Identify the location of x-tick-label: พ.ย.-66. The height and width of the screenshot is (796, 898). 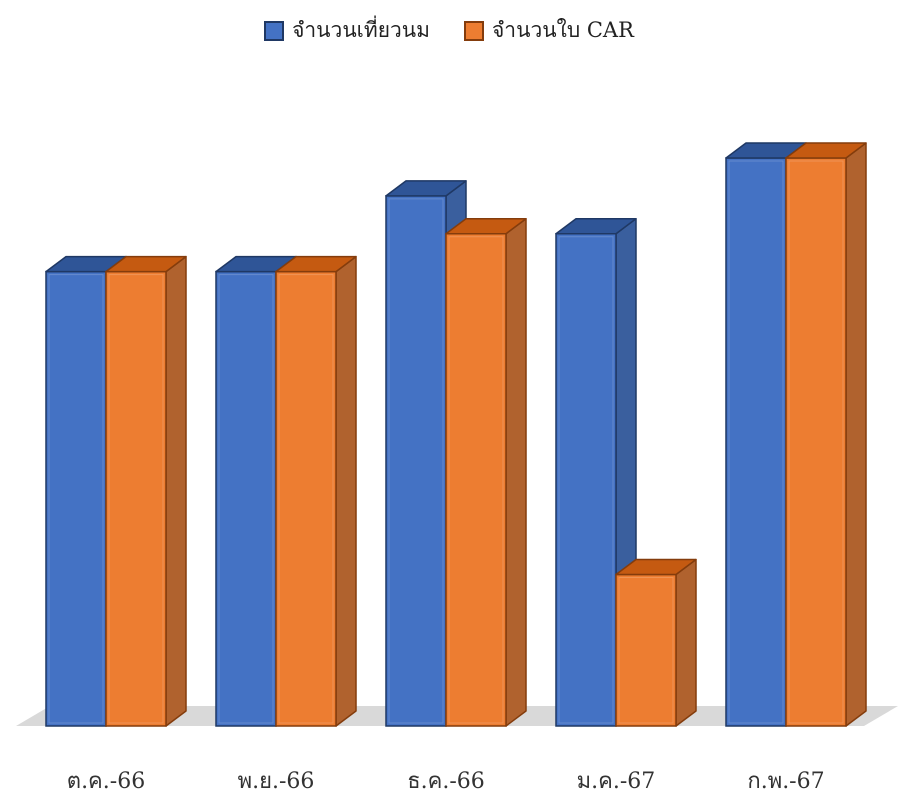
(276, 781).